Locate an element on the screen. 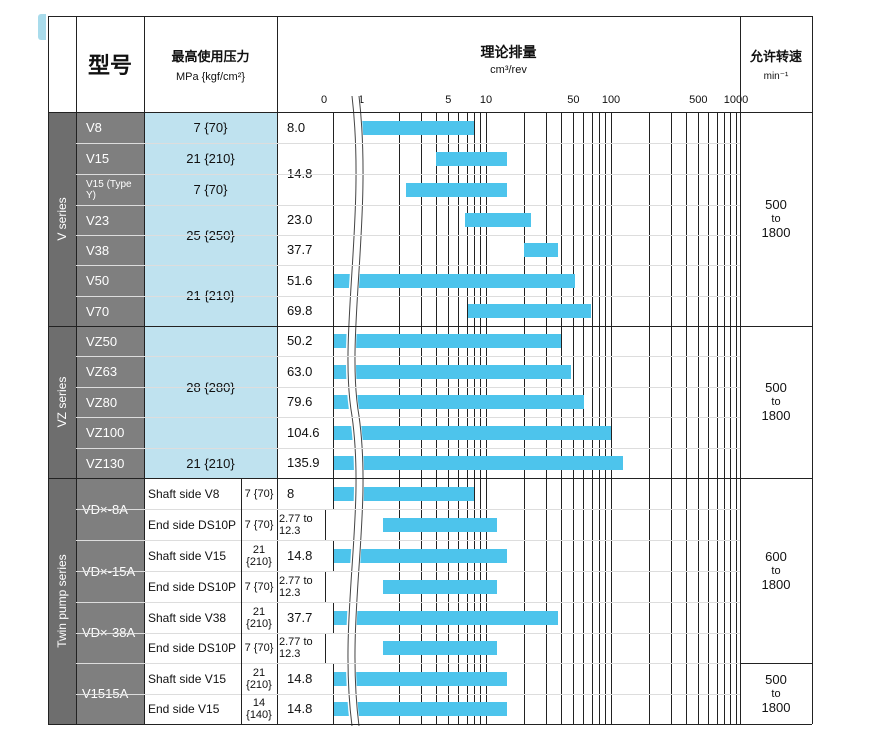 The width and height of the screenshot is (882, 742). speed-vz-series: 500 to 1800 is located at coordinates (776, 402).